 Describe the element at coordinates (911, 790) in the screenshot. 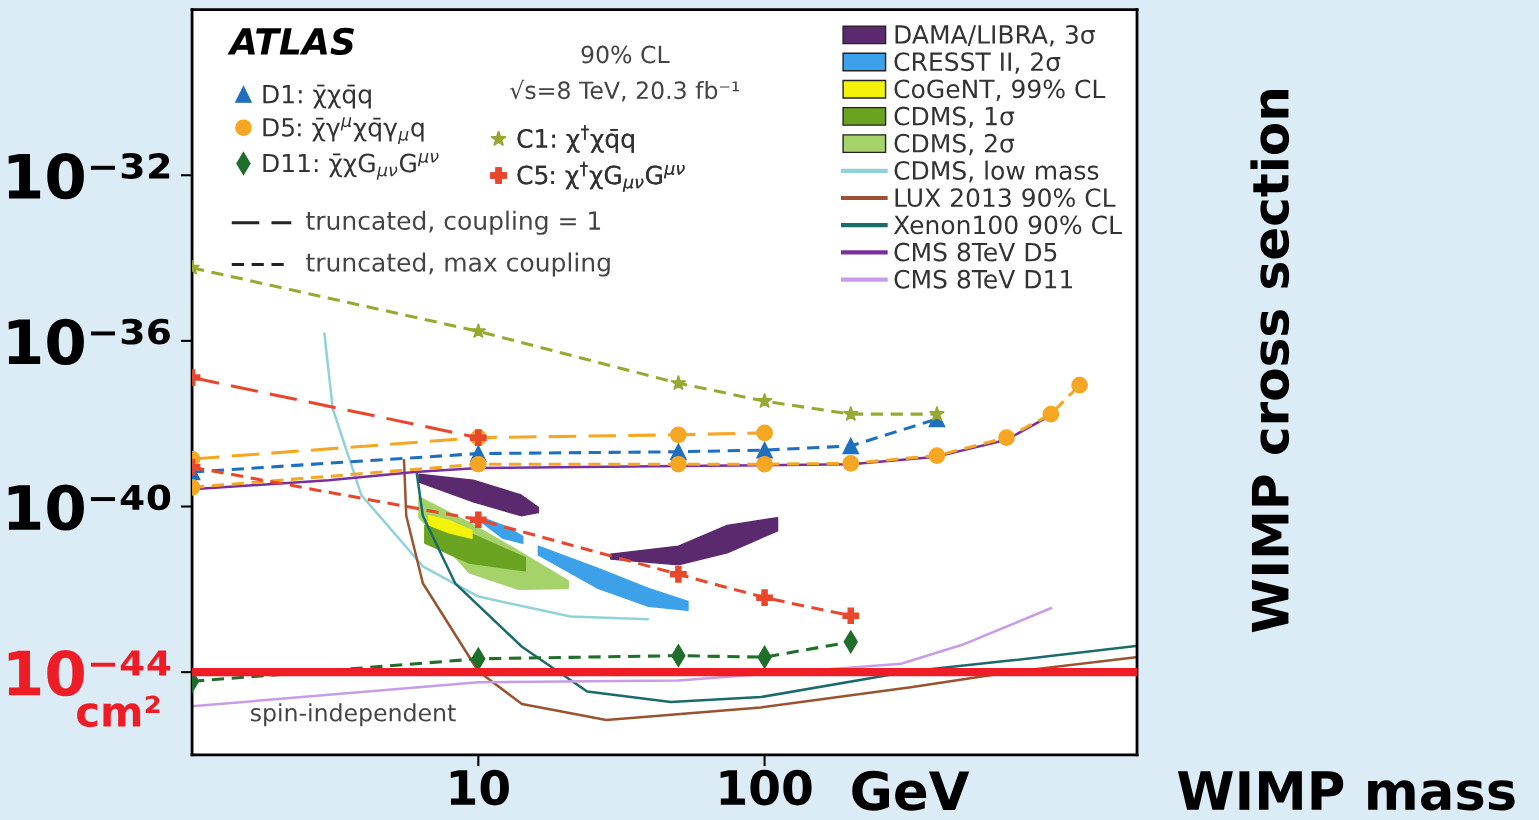

I see `text: GeV` at that location.